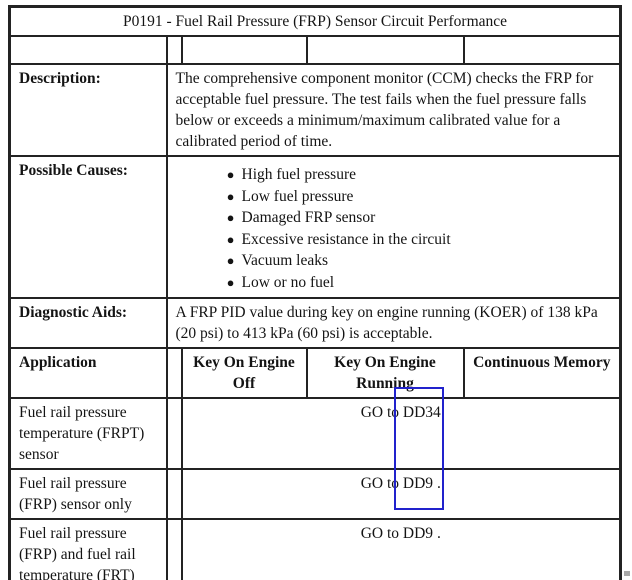  What do you see at coordinates (346, 239) in the screenshot?
I see `list-item-text: Excessive resistance in the circuit` at bounding box center [346, 239].